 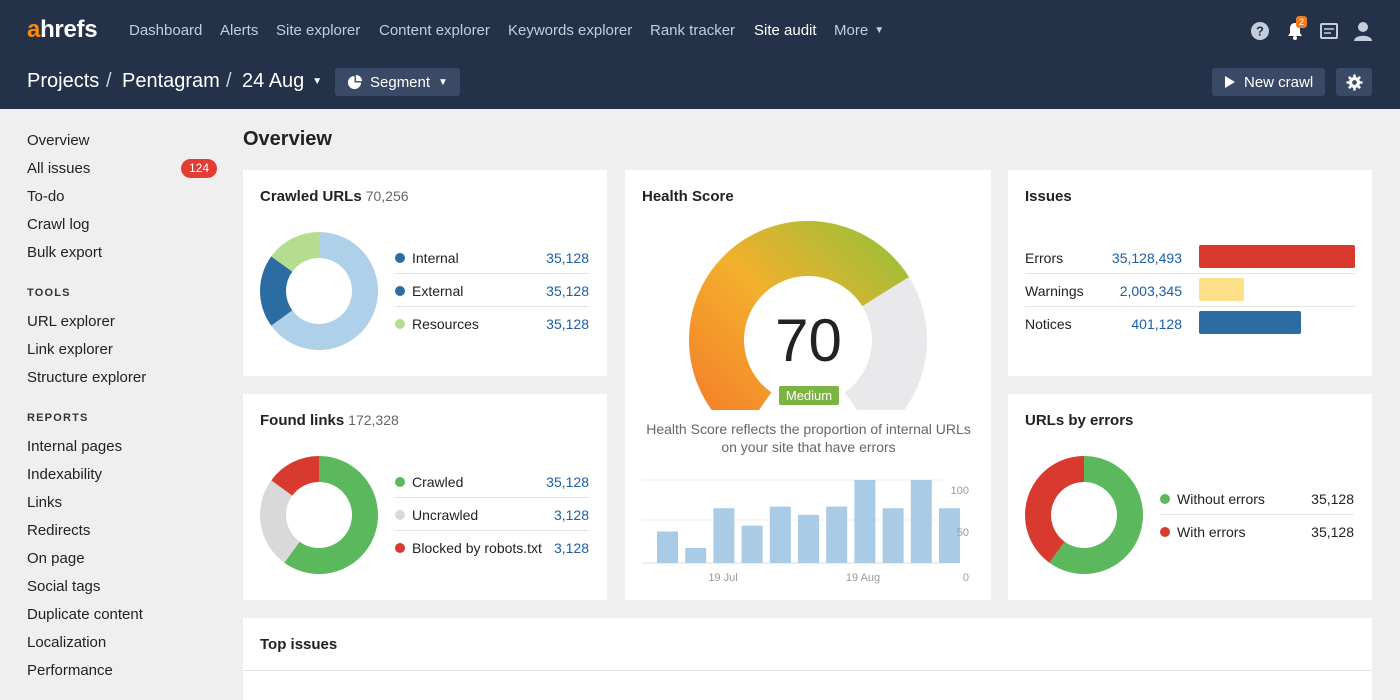 What do you see at coordinates (45, 502) in the screenshot?
I see `sidebar-item-links: Links` at bounding box center [45, 502].